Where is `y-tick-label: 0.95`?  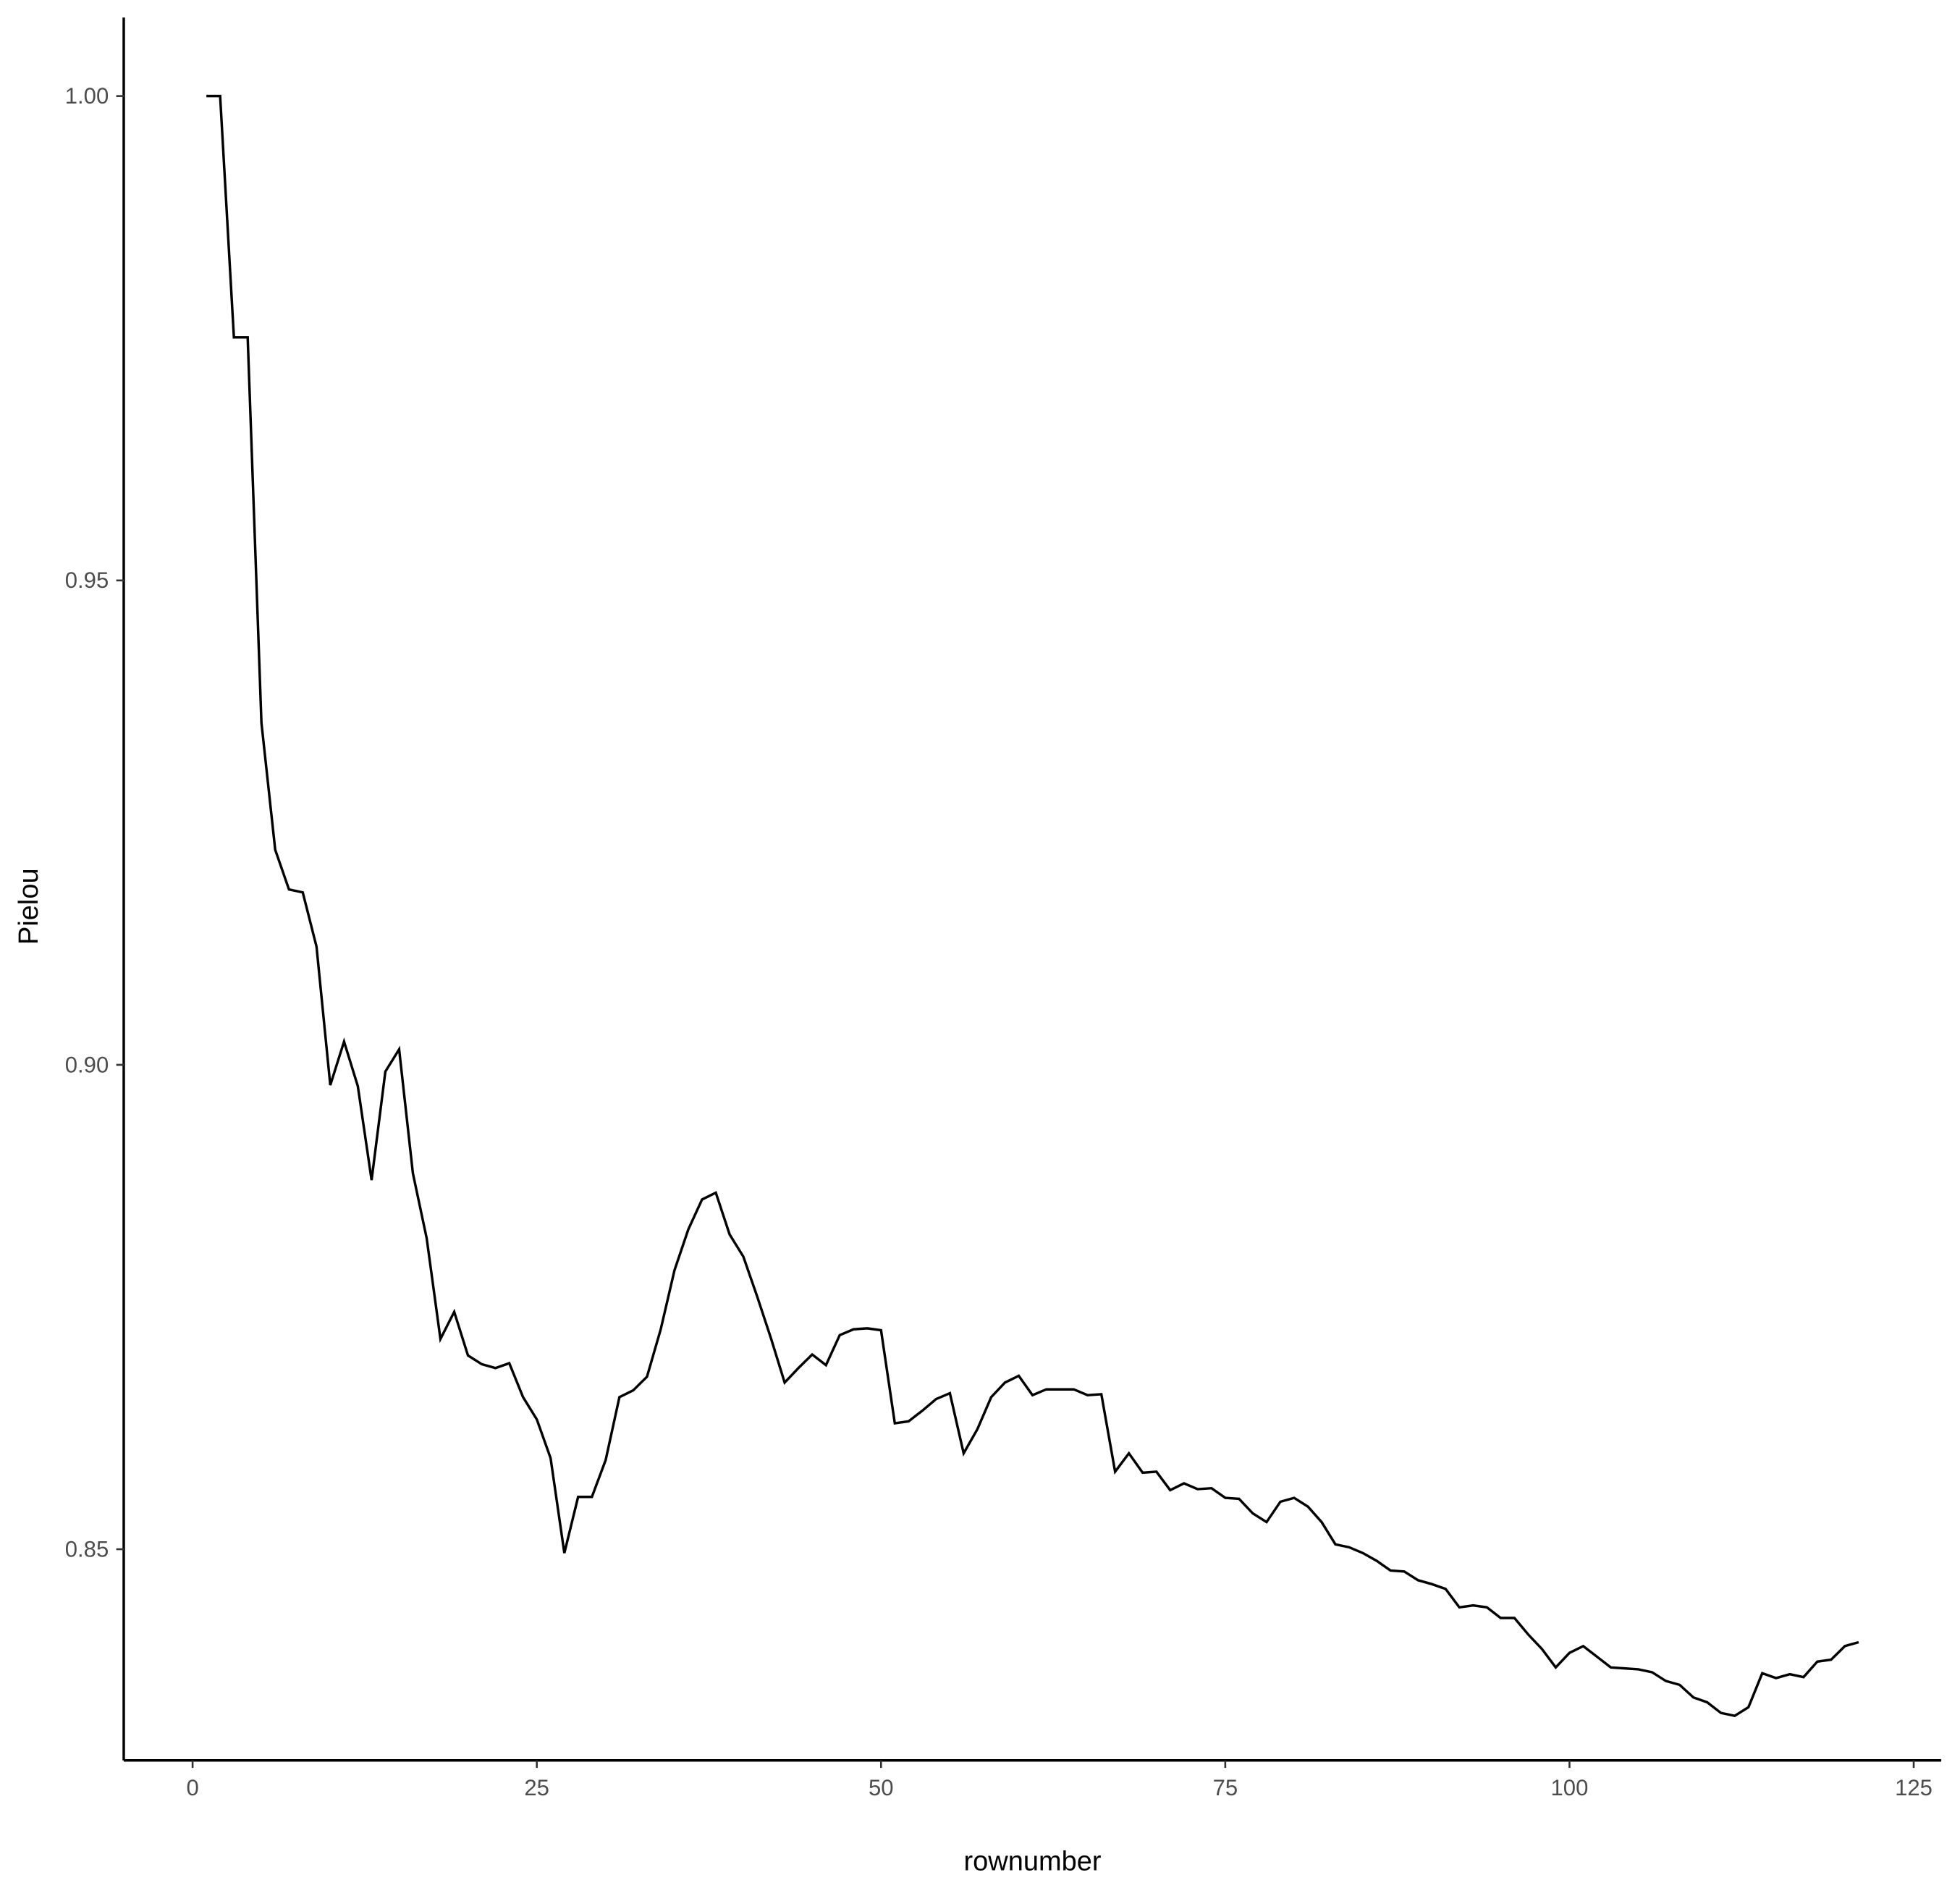 y-tick-label: 0.95 is located at coordinates (87, 581).